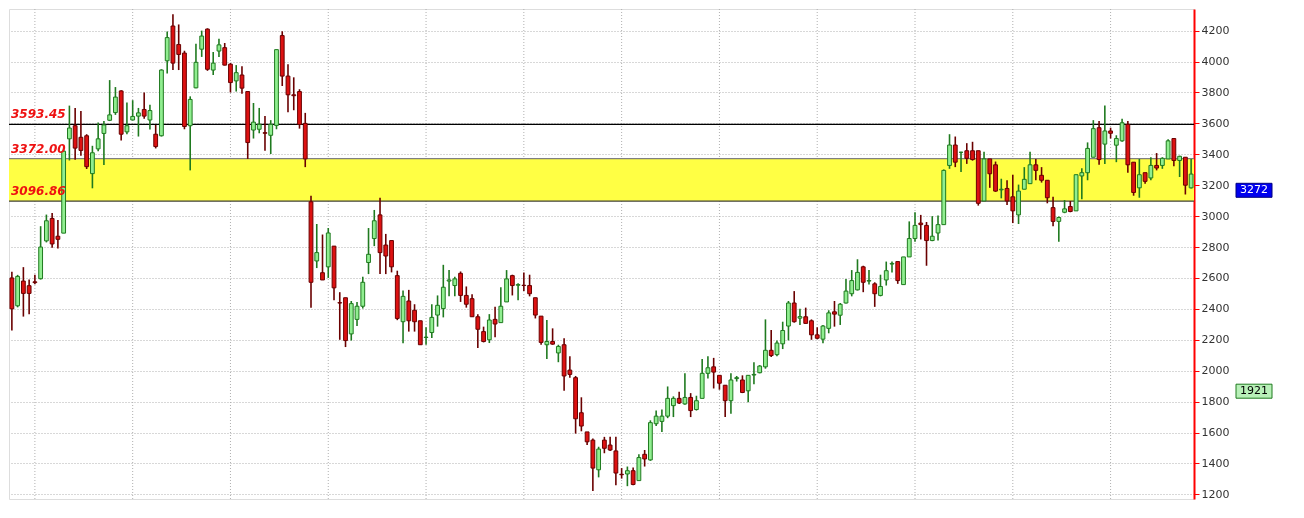  Describe the element at coordinates (1215, 31) in the screenshot. I see `y-tick-label: 4200` at that location.